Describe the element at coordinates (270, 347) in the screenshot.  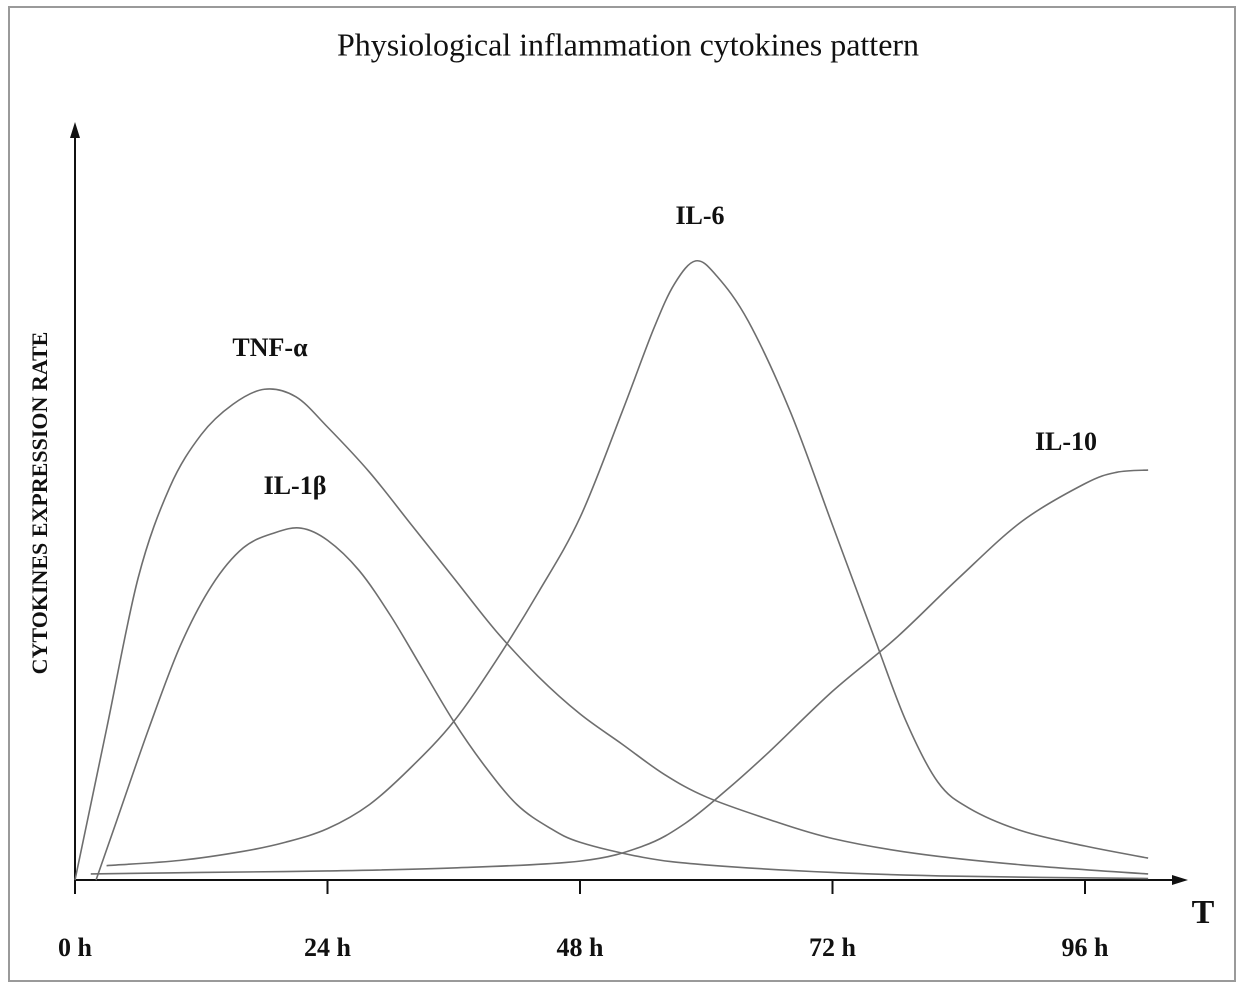
I see `series-label: TNF-α` at that location.